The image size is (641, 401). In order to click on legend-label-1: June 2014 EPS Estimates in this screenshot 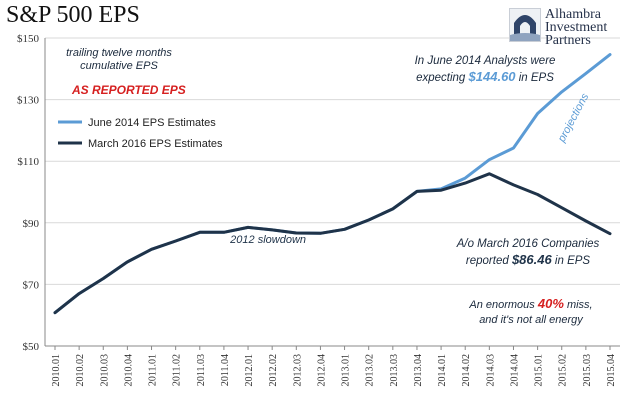, I will do `click(152, 123)`.